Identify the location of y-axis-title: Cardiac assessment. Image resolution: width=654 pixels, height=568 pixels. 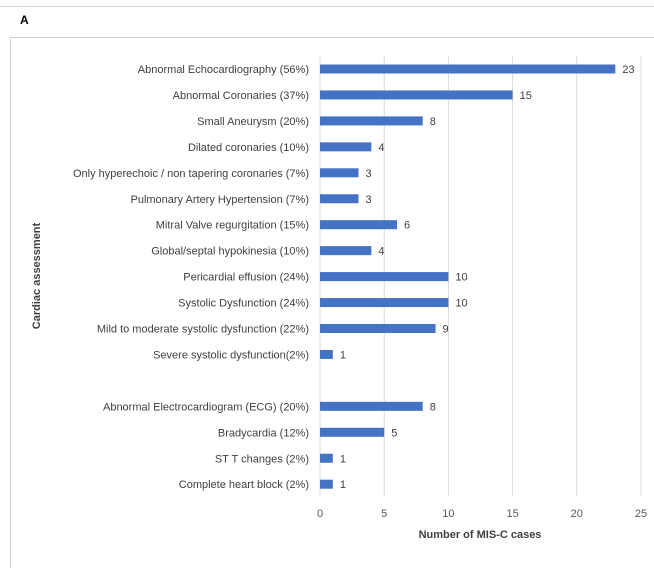
(37, 275).